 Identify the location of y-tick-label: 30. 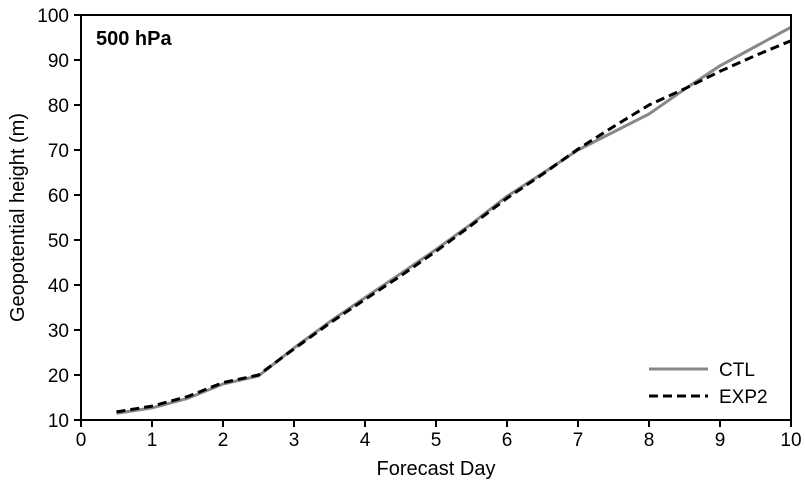
(58, 331).